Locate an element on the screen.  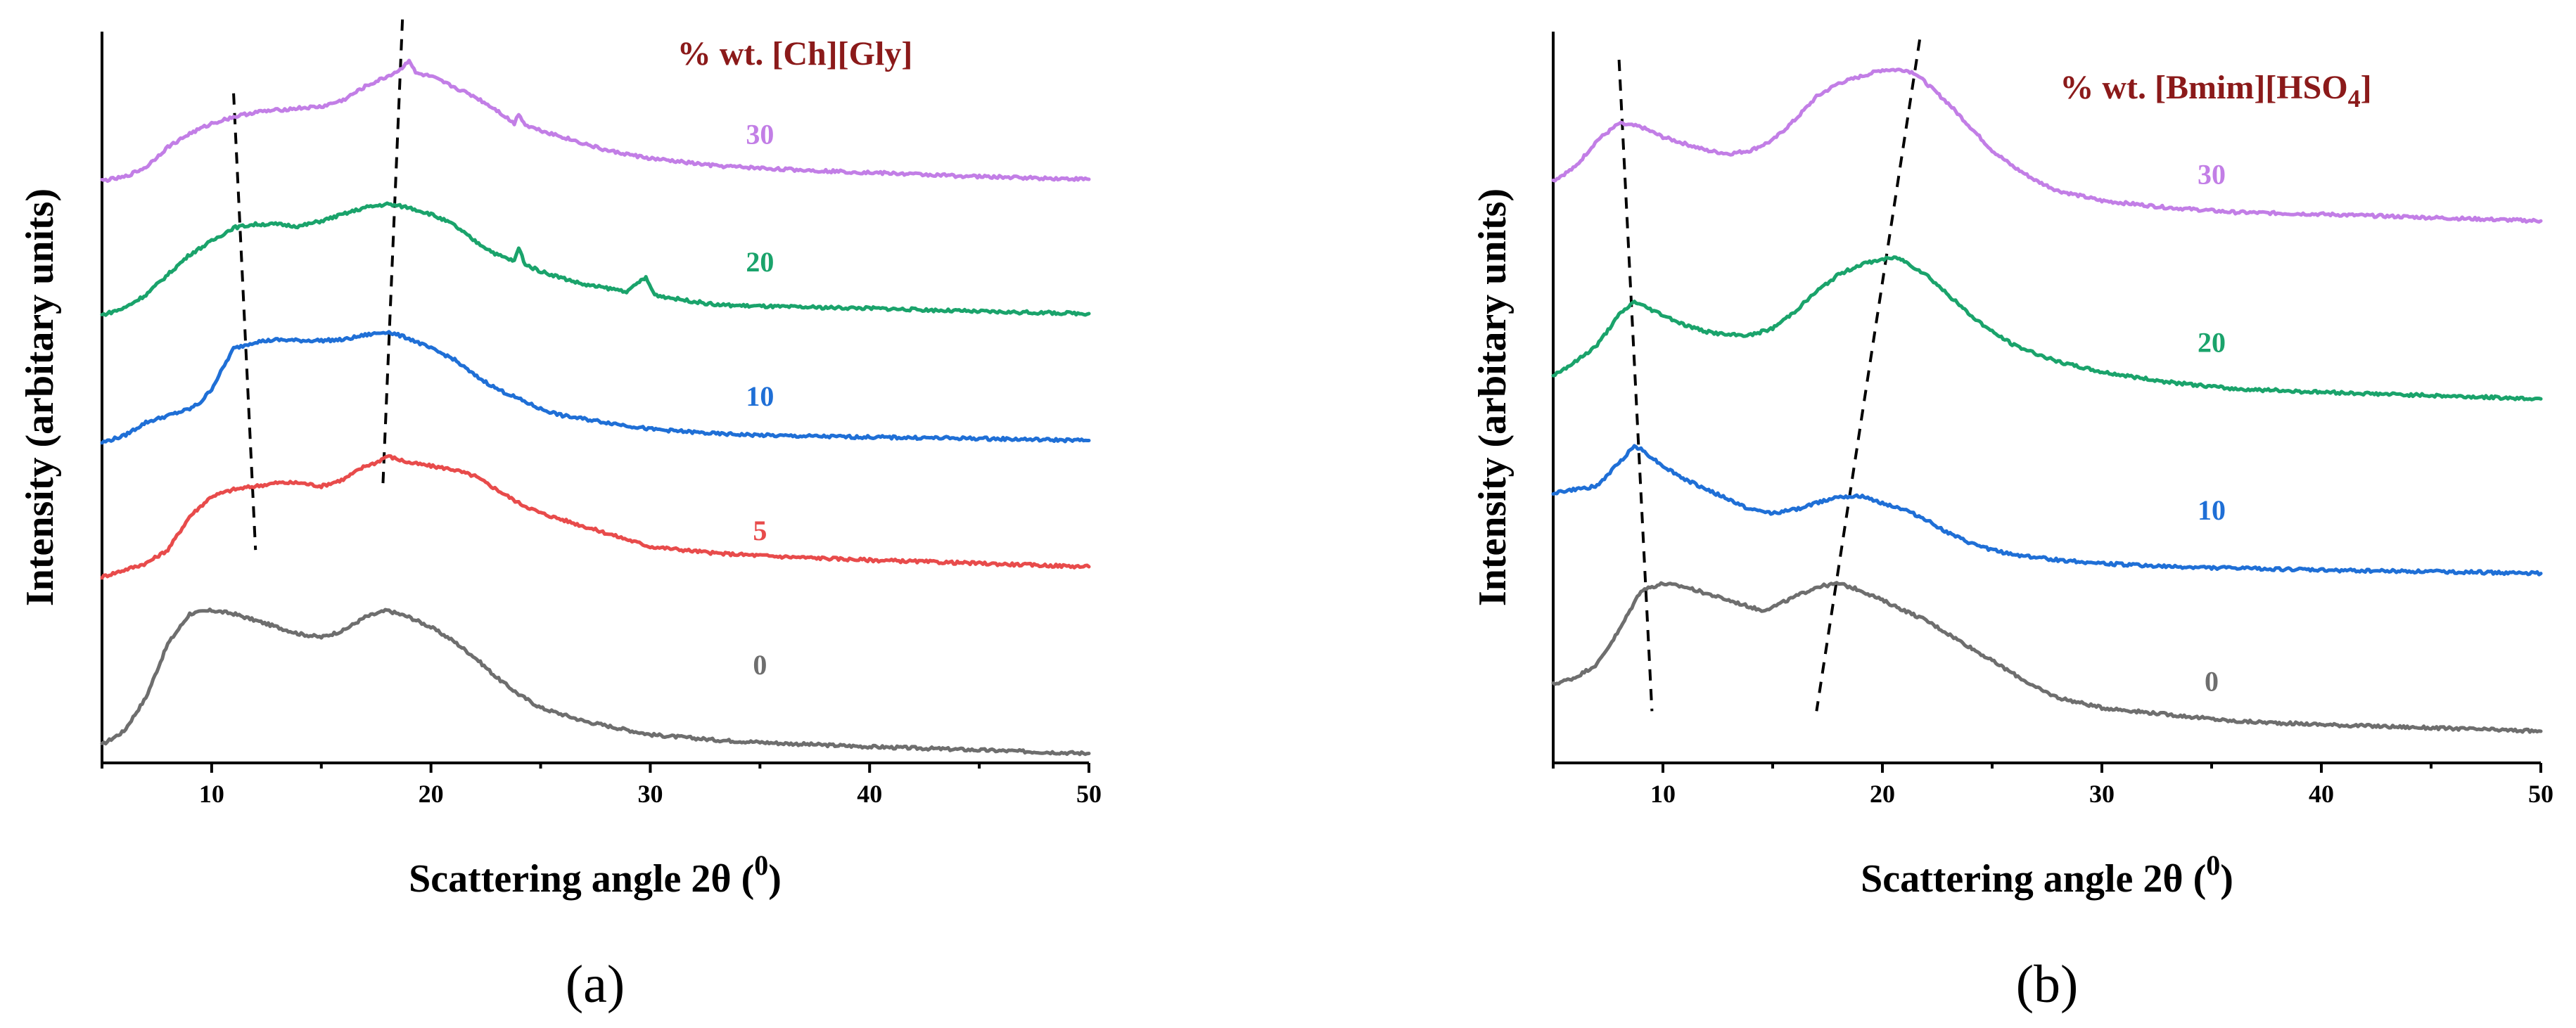
panel-b-legend-title-sub: 4 is located at coordinates (2354, 98).